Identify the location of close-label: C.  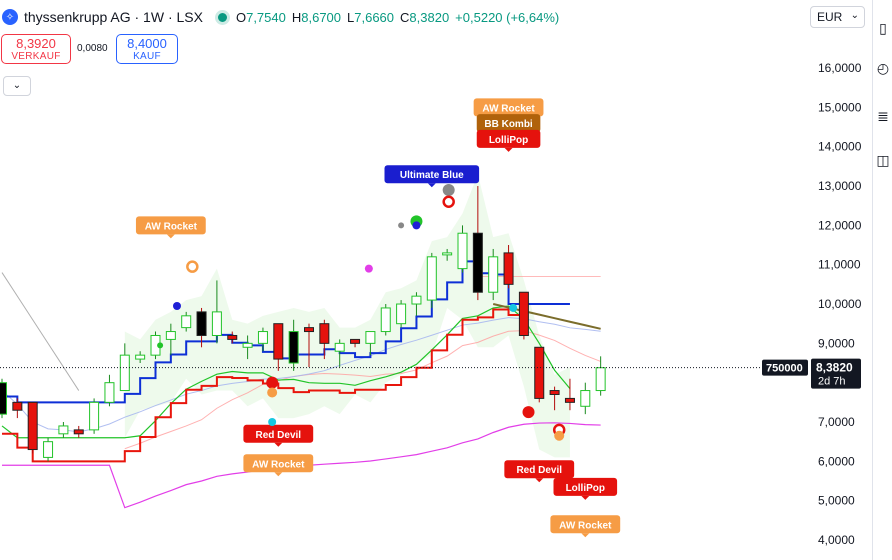
(405, 17).